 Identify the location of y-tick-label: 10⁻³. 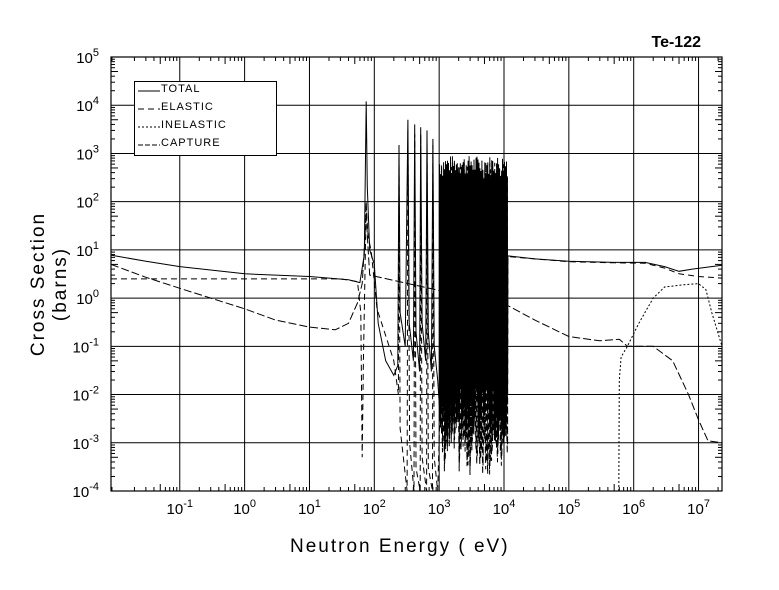
(86, 443).